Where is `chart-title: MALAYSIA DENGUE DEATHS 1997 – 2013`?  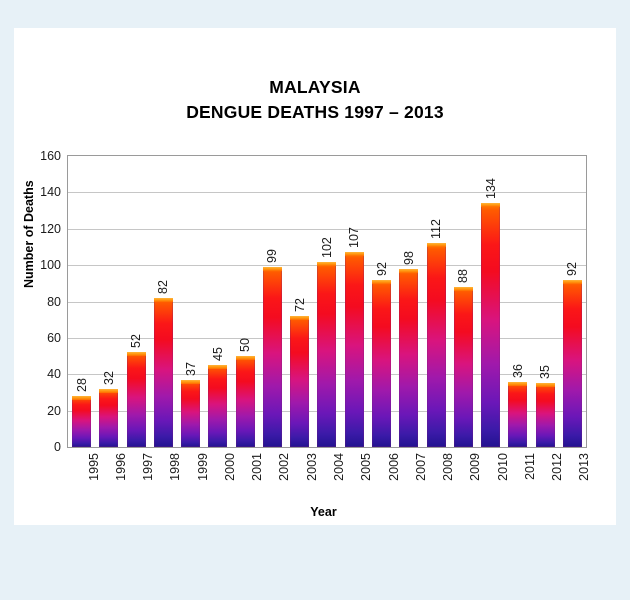
chart-title: MALAYSIA DENGUE DEATHS 1997 – 2013 is located at coordinates (315, 100).